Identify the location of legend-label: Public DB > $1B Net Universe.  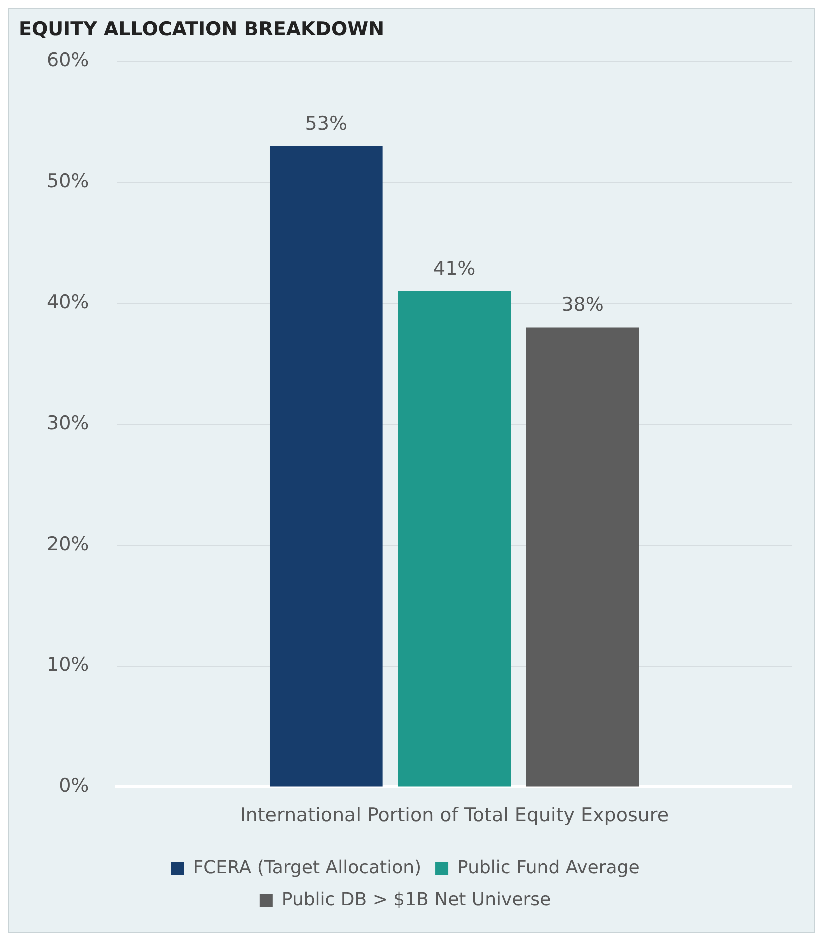
(417, 900).